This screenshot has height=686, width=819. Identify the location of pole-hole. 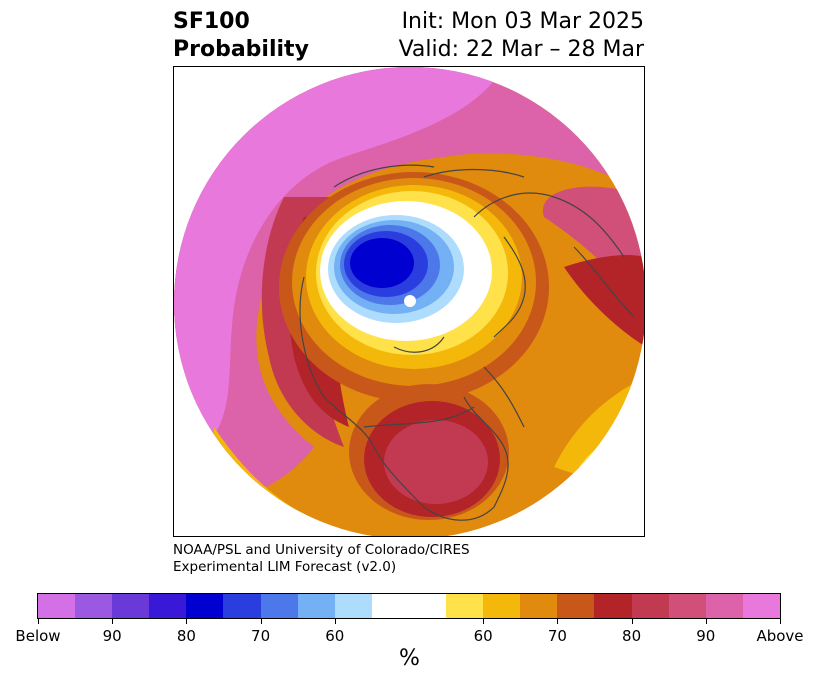
(410, 301).